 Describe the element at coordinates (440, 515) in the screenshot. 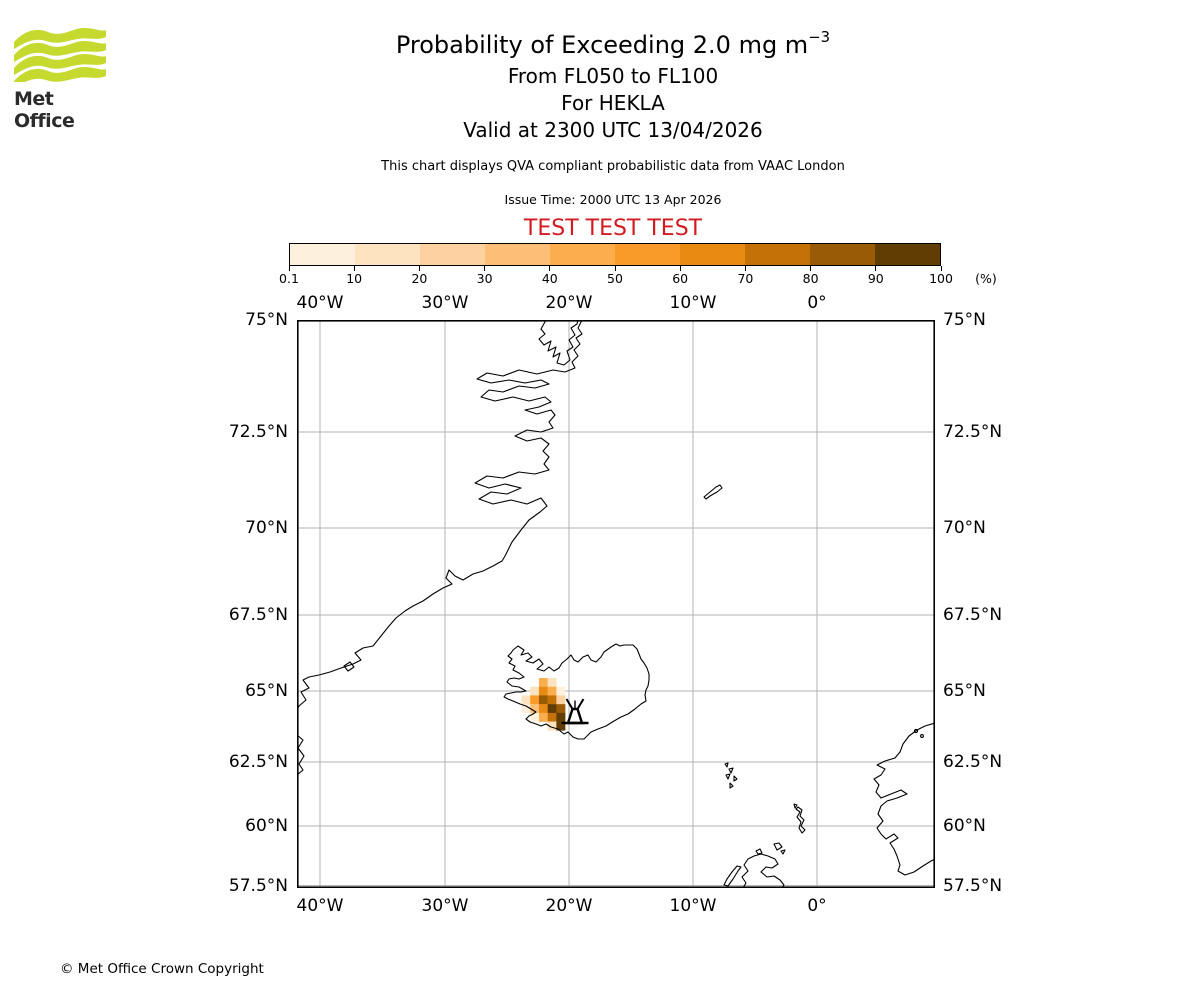

I see `coastline-greenland` at that location.